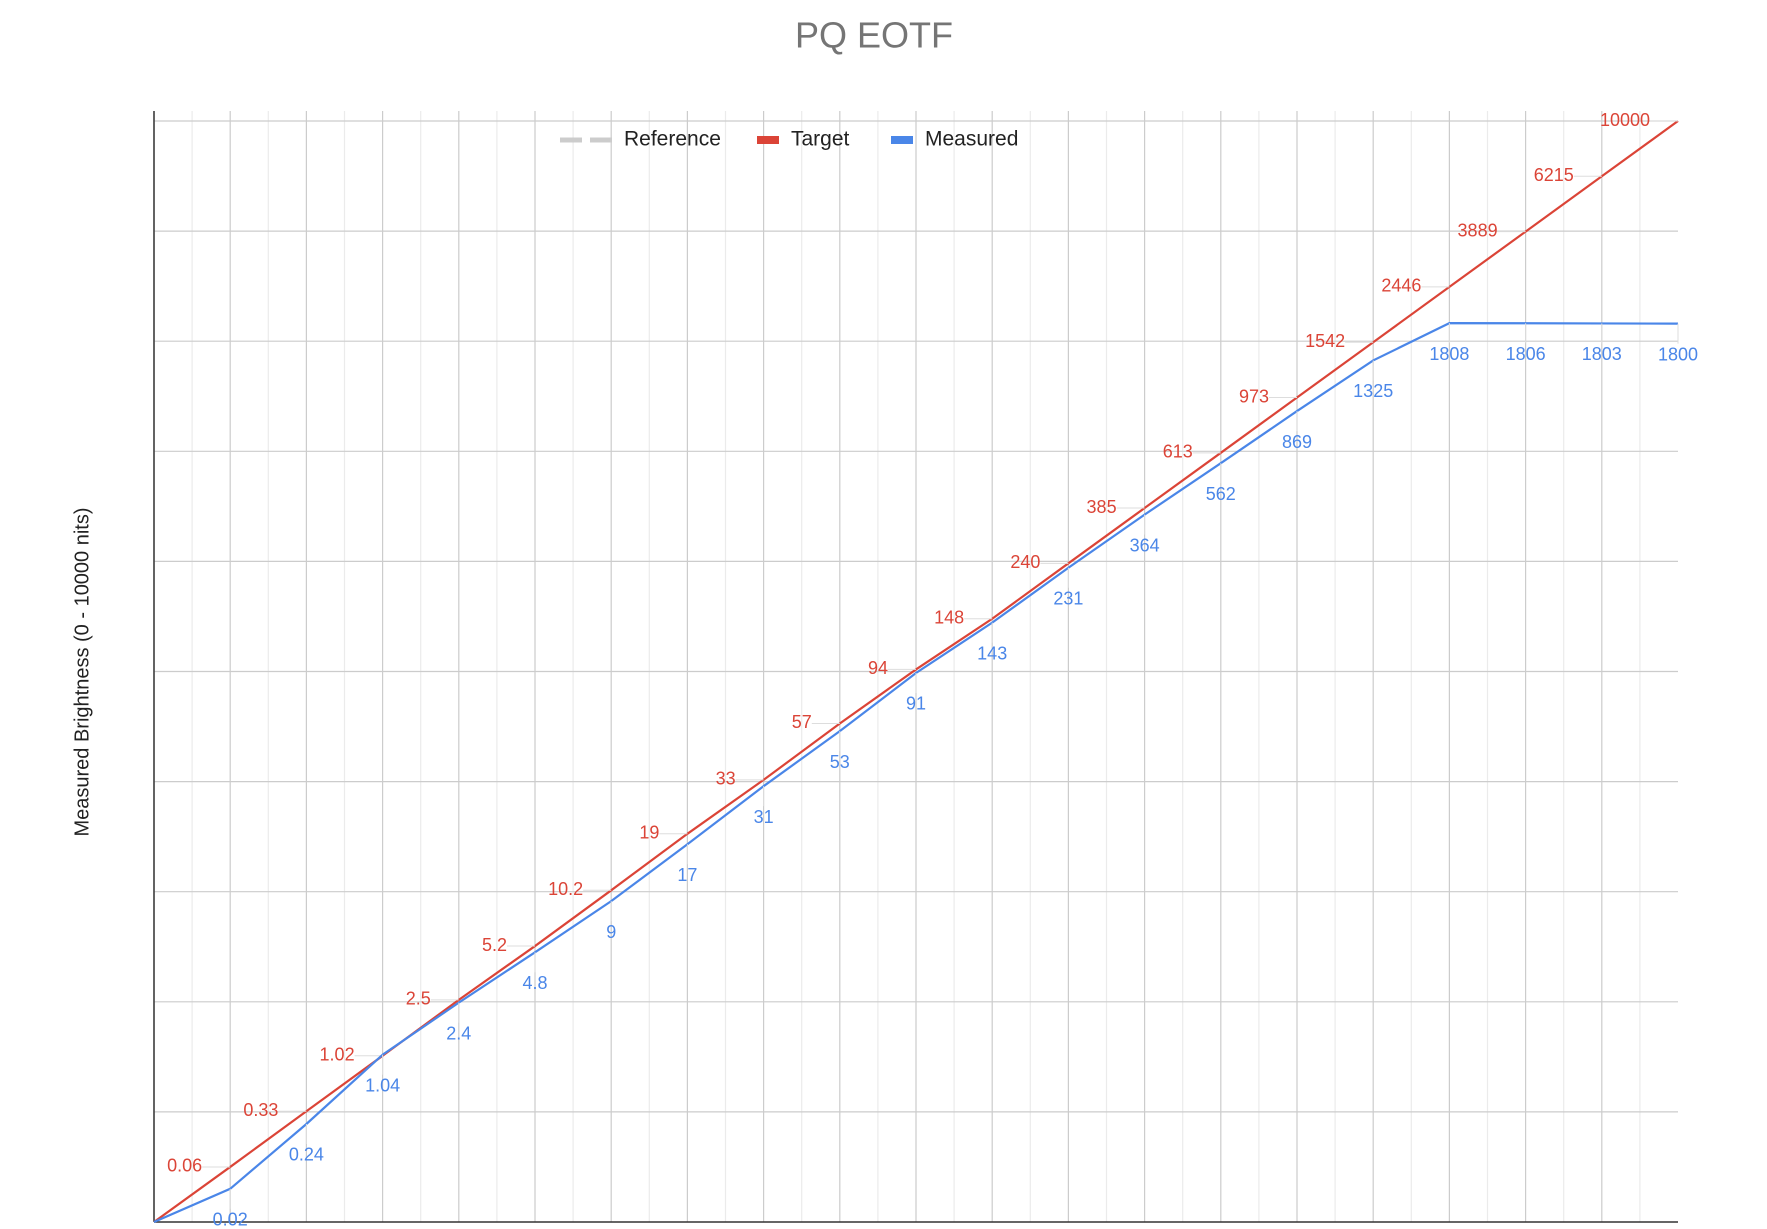 This screenshot has width=1767, height=1229. What do you see at coordinates (878, 668) in the screenshot?
I see `data-label: 94` at bounding box center [878, 668].